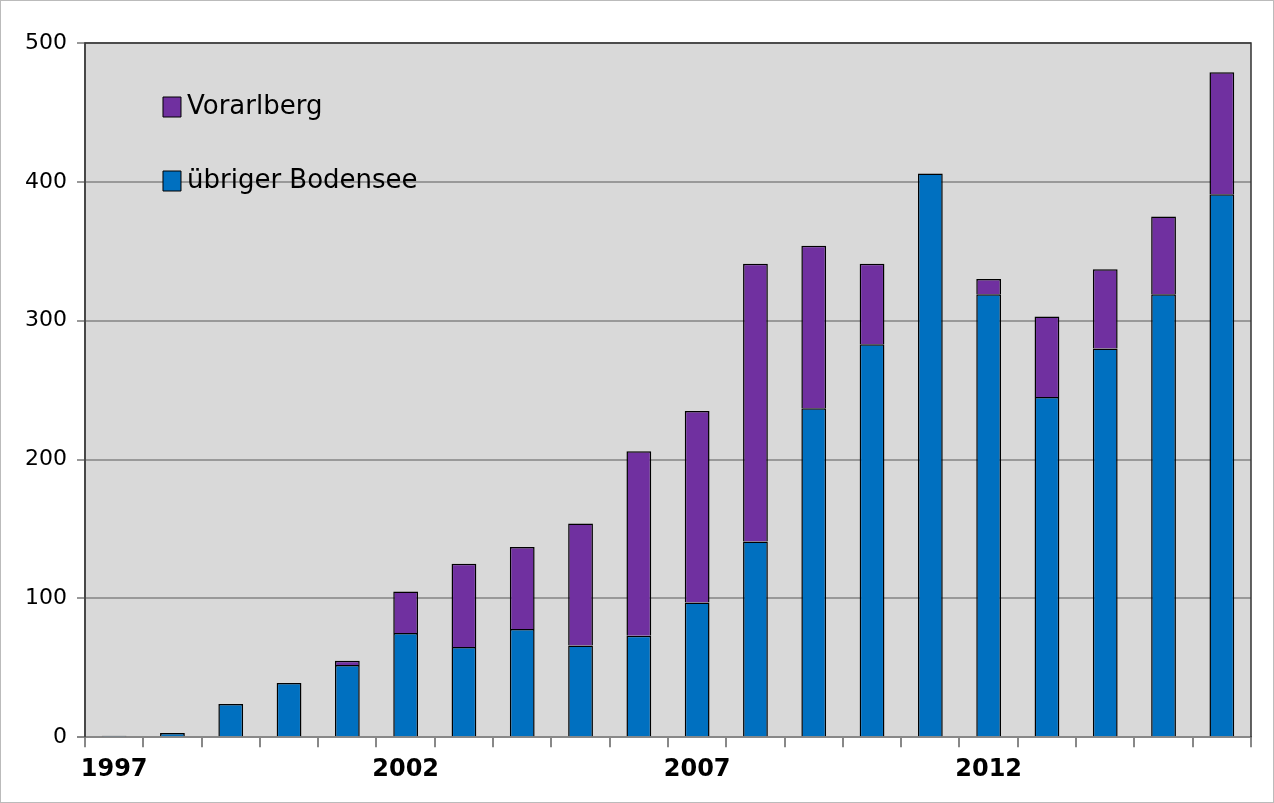 The width and height of the screenshot is (1274, 803). What do you see at coordinates (406, 767) in the screenshot?
I see `x-tick-label: 2002` at bounding box center [406, 767].